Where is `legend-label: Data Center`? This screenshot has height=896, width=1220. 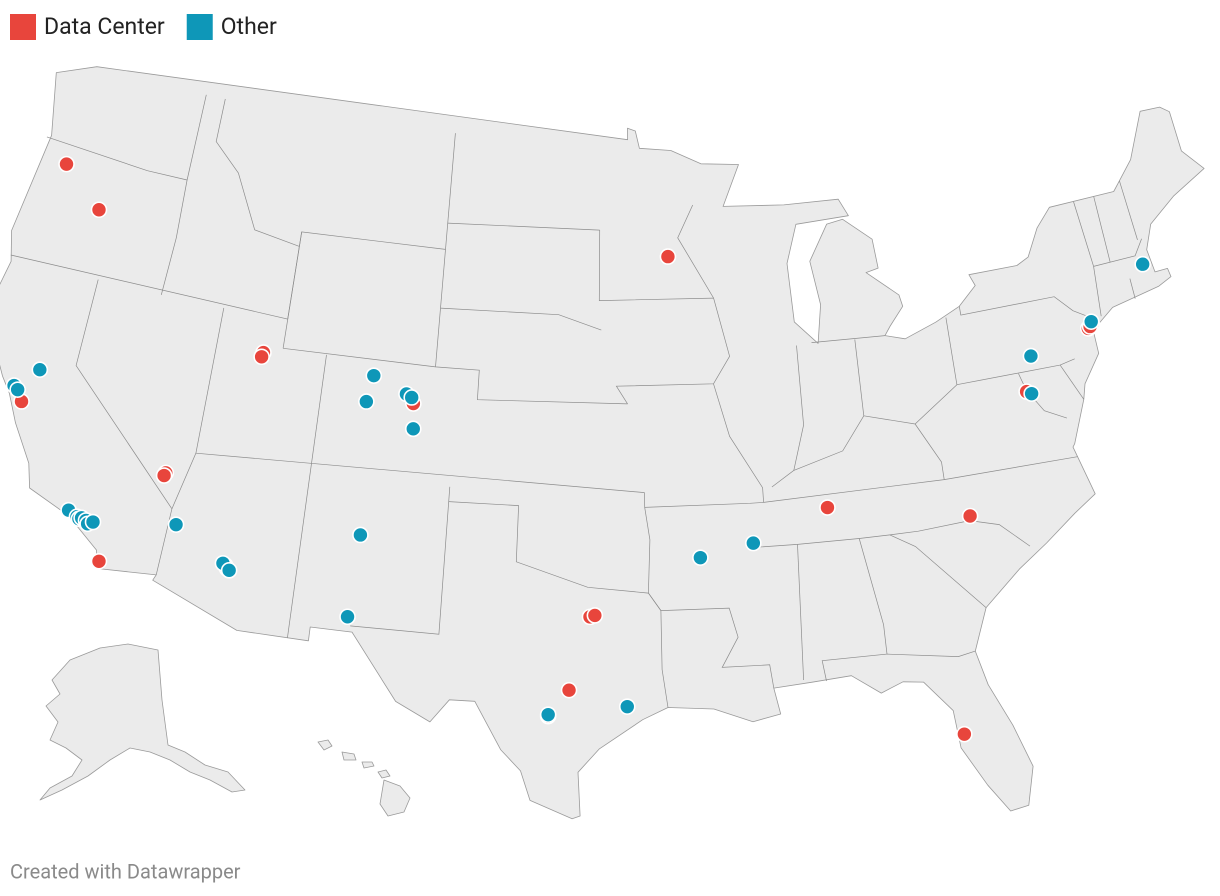 legend-label: Data Center is located at coordinates (104, 26).